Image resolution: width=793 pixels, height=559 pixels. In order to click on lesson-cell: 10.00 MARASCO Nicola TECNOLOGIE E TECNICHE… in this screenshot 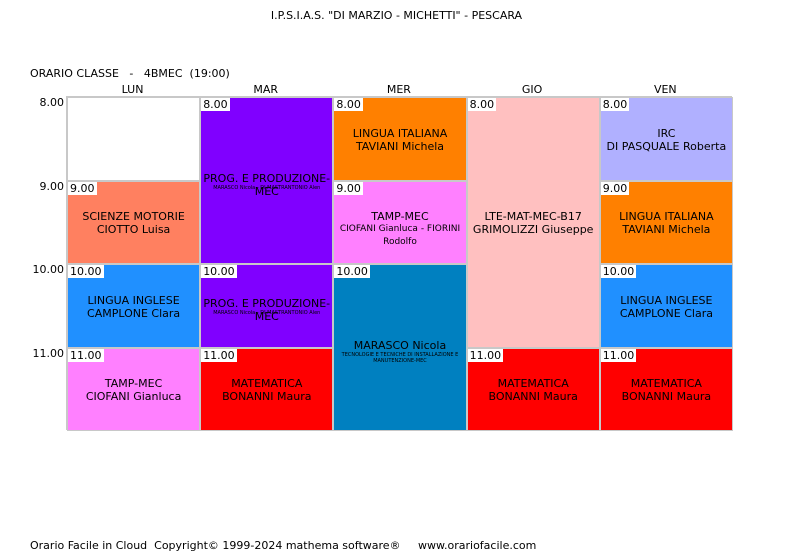, I will do `click(400, 347)`.